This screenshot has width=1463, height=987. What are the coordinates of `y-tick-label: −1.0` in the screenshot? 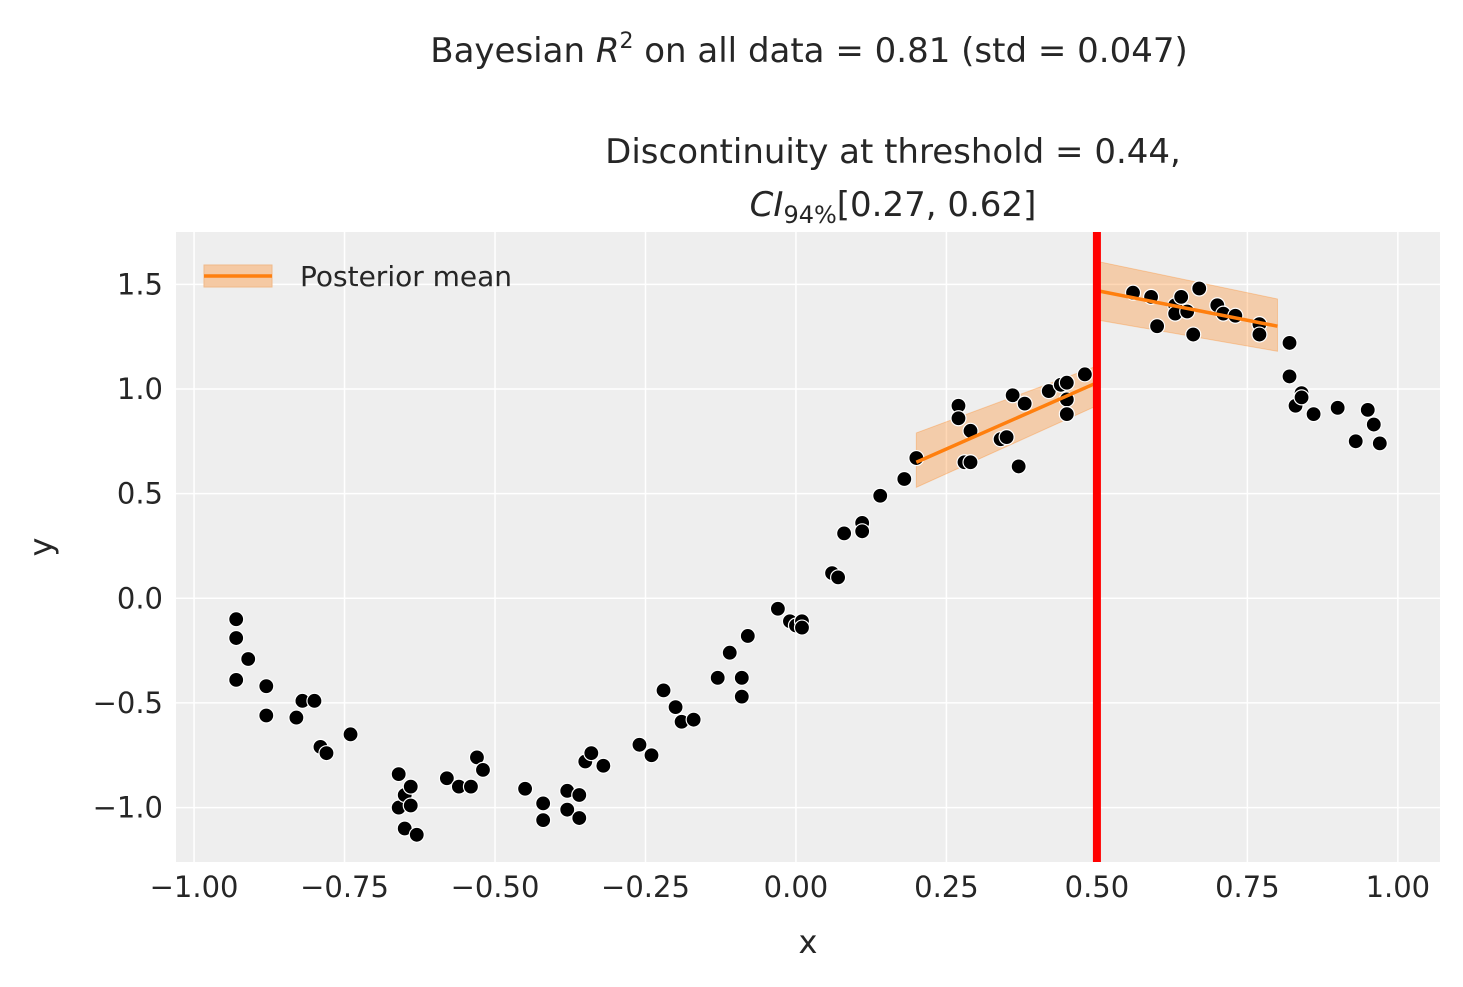 It's located at (128, 808).